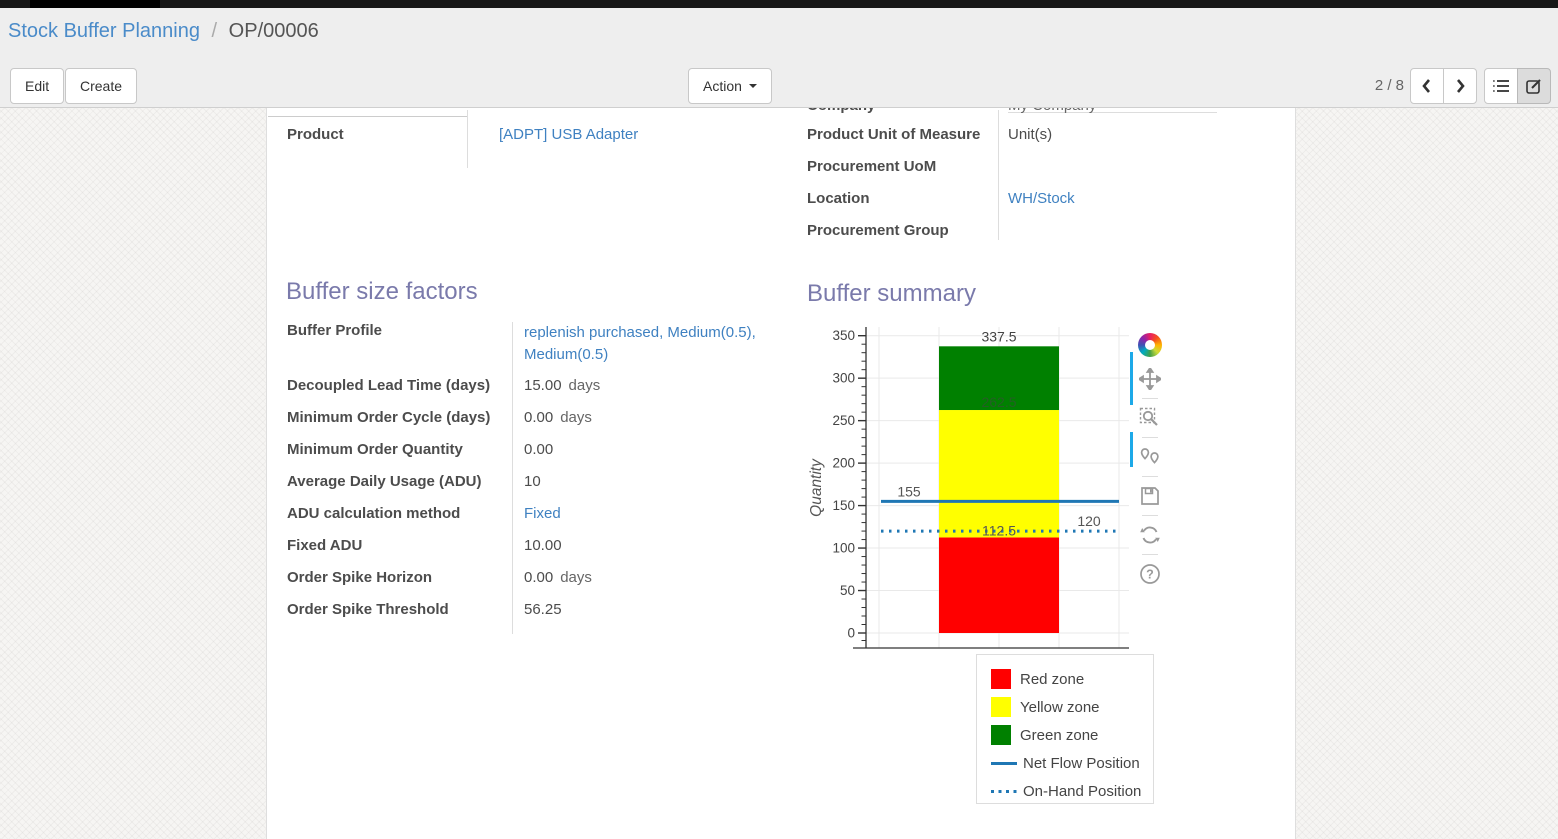 Image resolution: width=1558 pixels, height=839 pixels. I want to click on chevron-right-icon, so click(1461, 86).